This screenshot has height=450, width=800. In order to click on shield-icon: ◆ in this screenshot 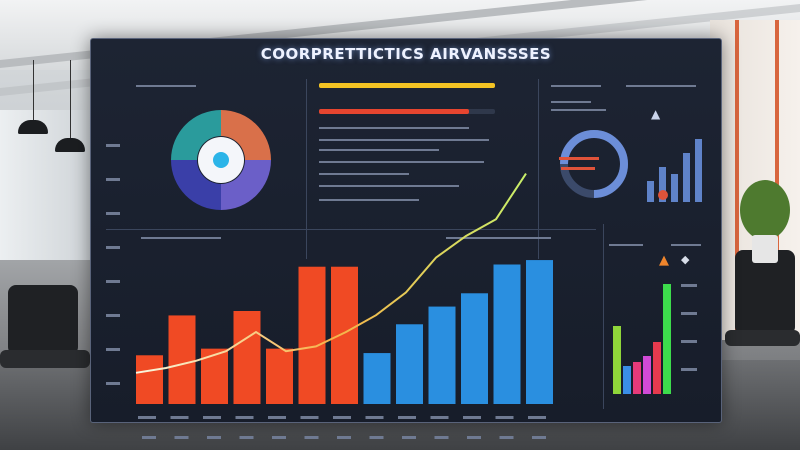, I will do `click(685, 259)`.